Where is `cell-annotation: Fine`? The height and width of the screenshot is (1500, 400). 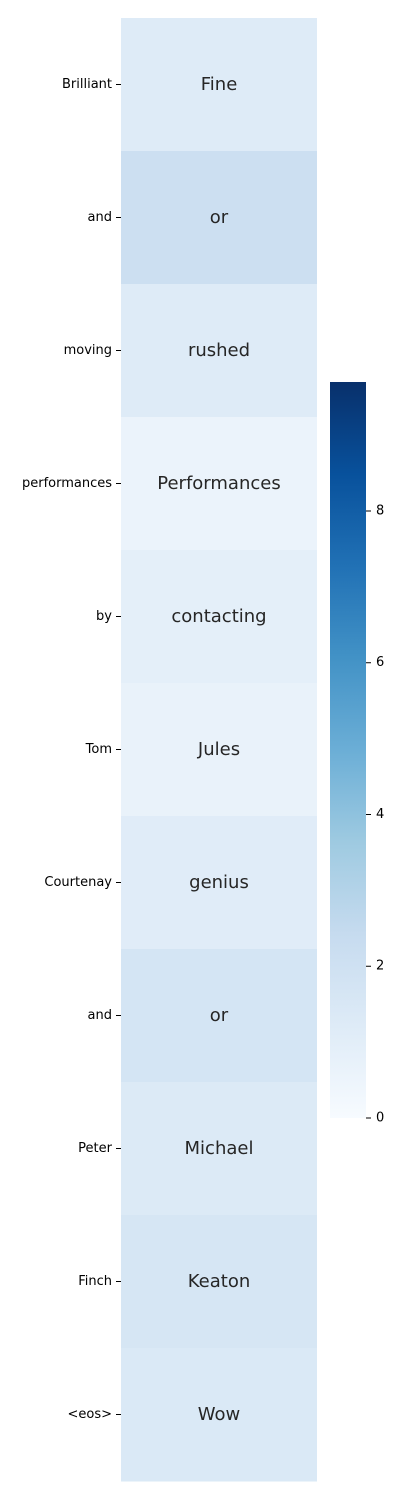
cell-annotation: Fine is located at coordinates (219, 84).